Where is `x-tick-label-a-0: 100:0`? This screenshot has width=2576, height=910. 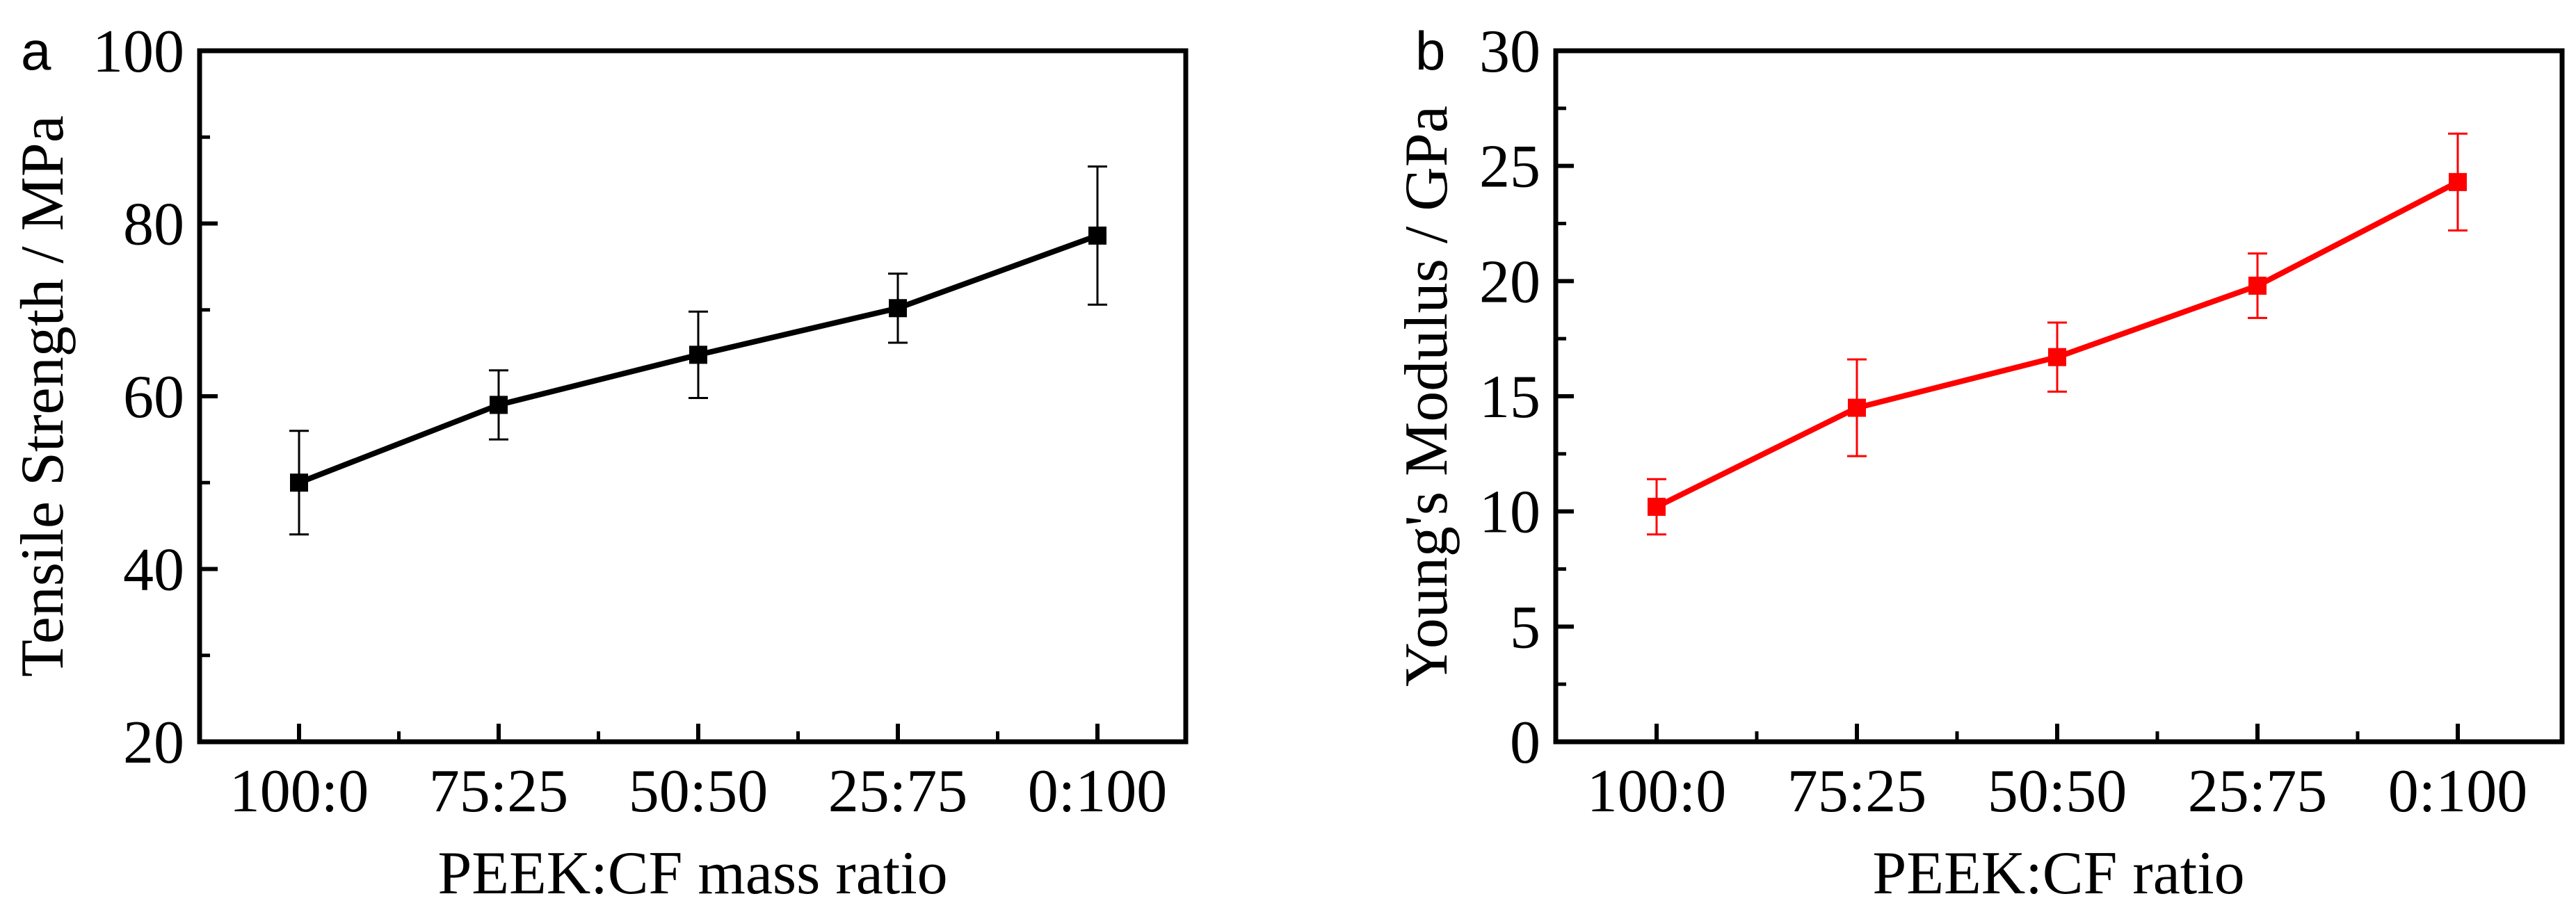 x-tick-label-a-0: 100:0 is located at coordinates (299, 791).